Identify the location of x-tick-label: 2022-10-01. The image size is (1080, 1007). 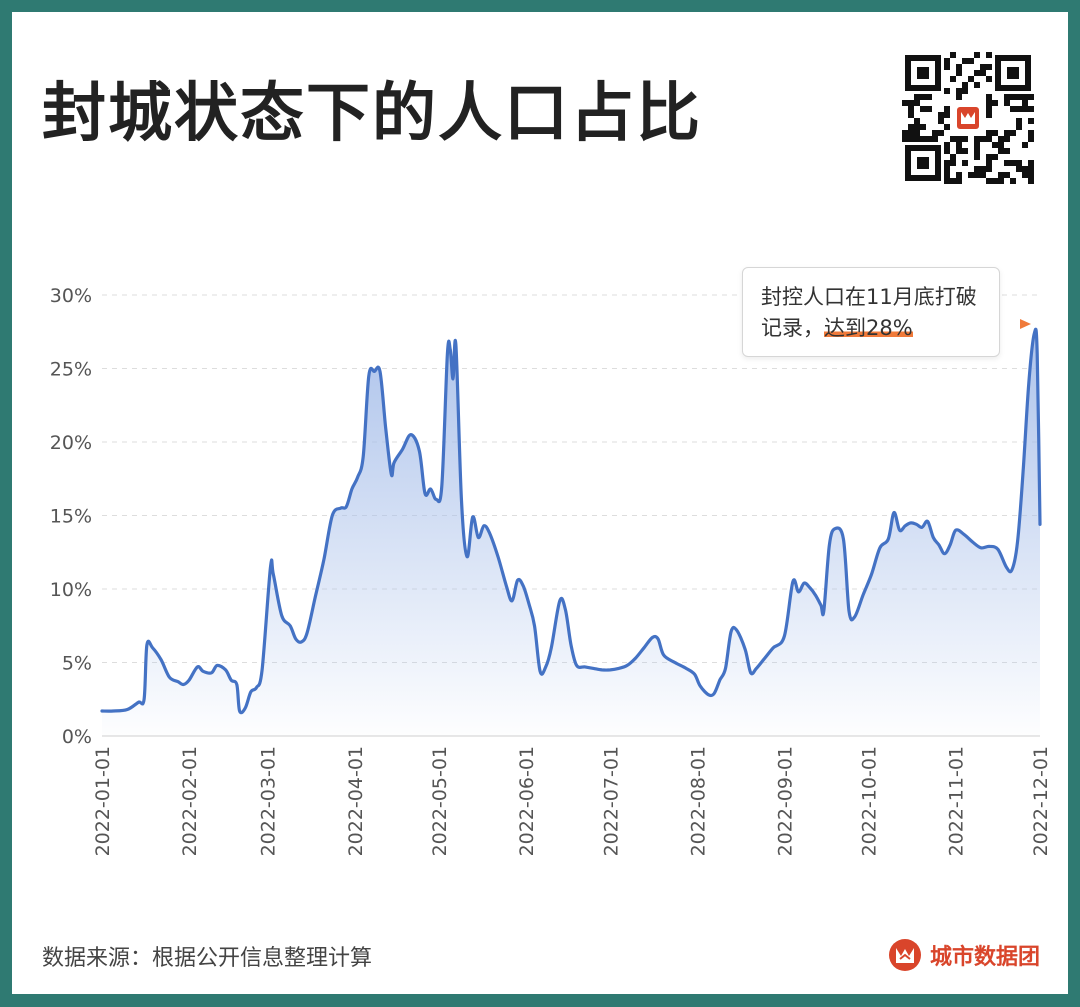
(870, 801).